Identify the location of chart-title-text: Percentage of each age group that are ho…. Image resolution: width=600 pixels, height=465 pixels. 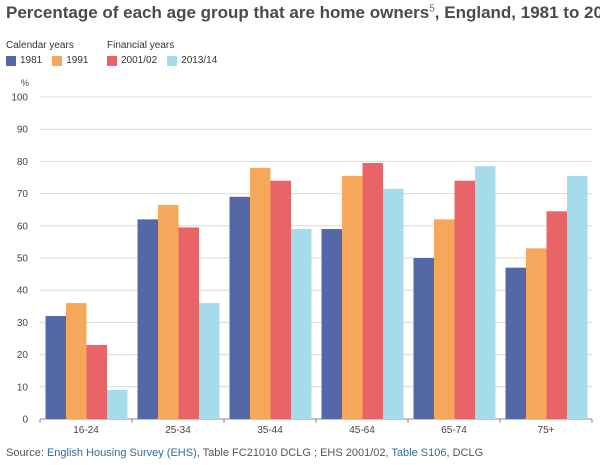
(218, 12).